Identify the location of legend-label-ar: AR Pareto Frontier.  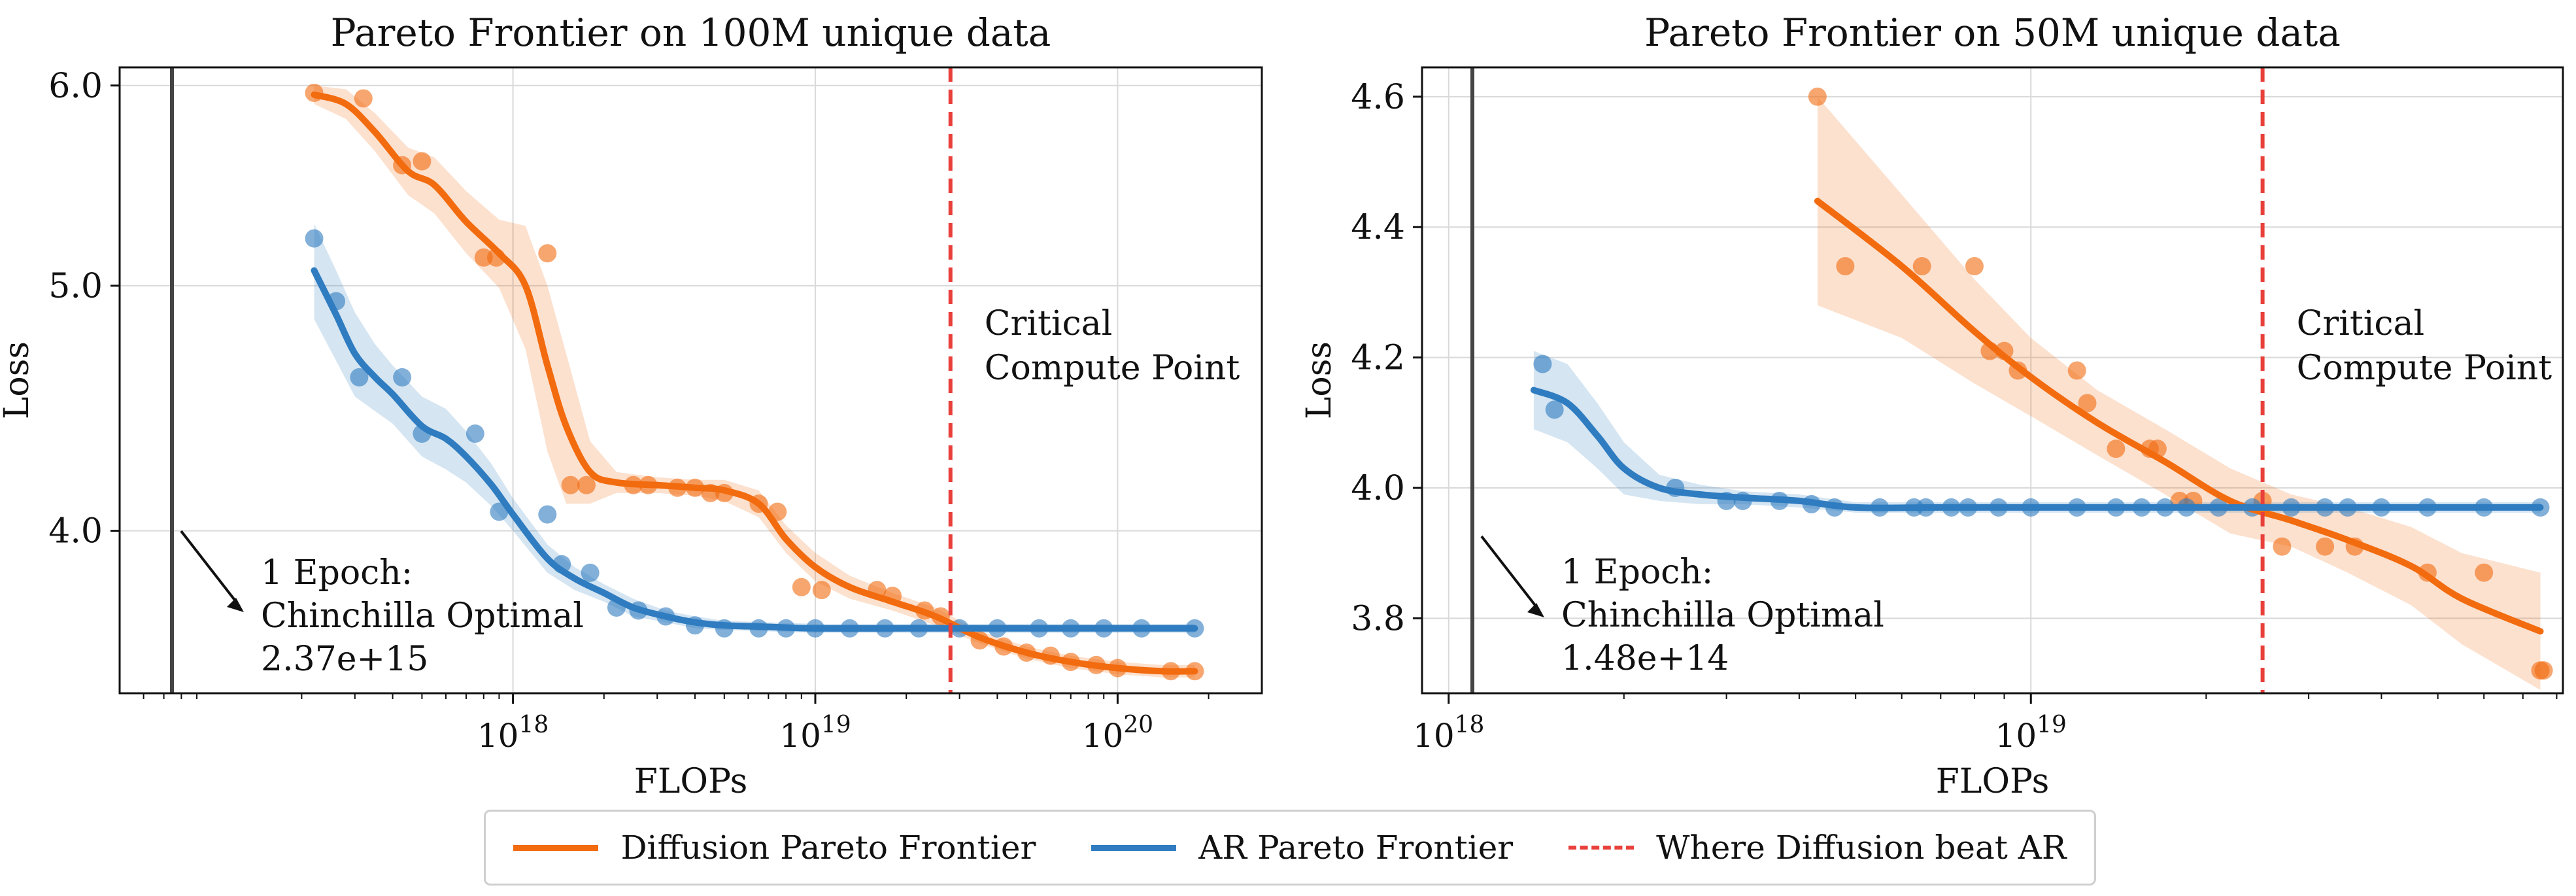
(1356, 848).